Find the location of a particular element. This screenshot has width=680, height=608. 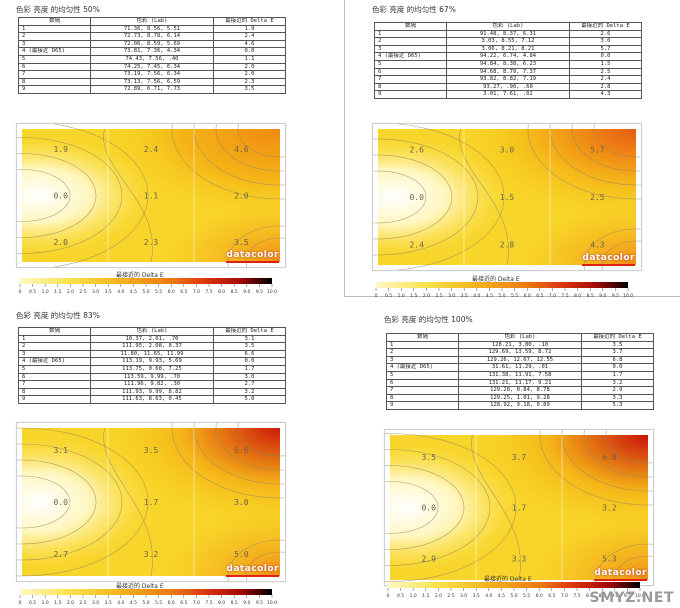

delta-e-cell: 4.6 is located at coordinates (249, 44).